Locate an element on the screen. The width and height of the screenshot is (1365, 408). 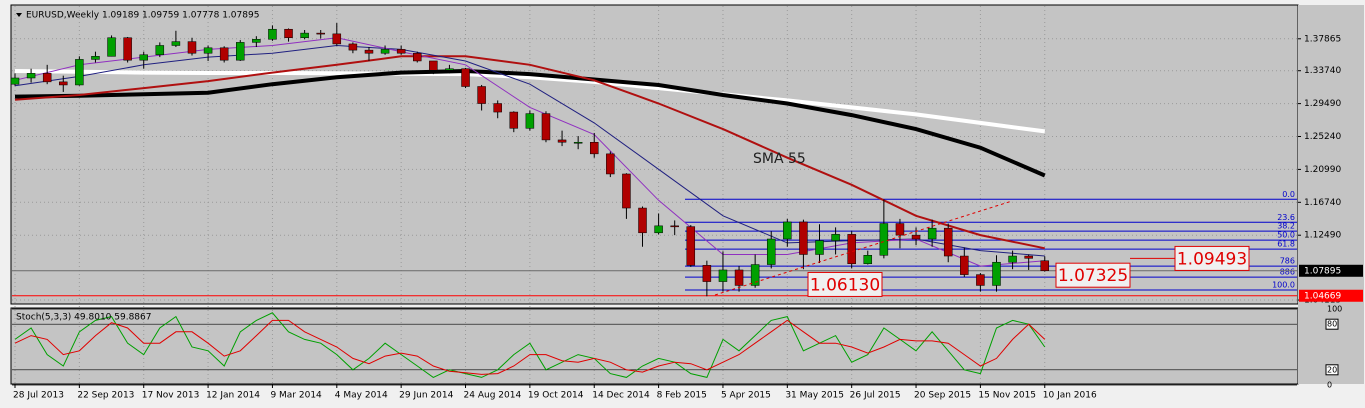
y-tick-label: 1.20990 is located at coordinates (1322, 170).